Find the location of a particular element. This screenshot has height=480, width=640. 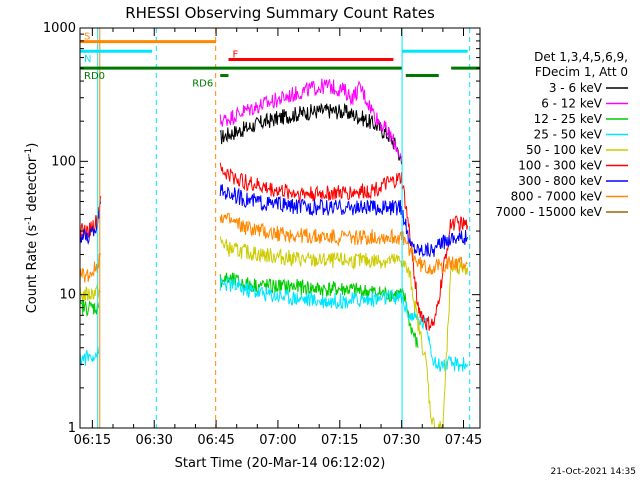

y-axis-label-sup1: -1 is located at coordinates (29, 220).